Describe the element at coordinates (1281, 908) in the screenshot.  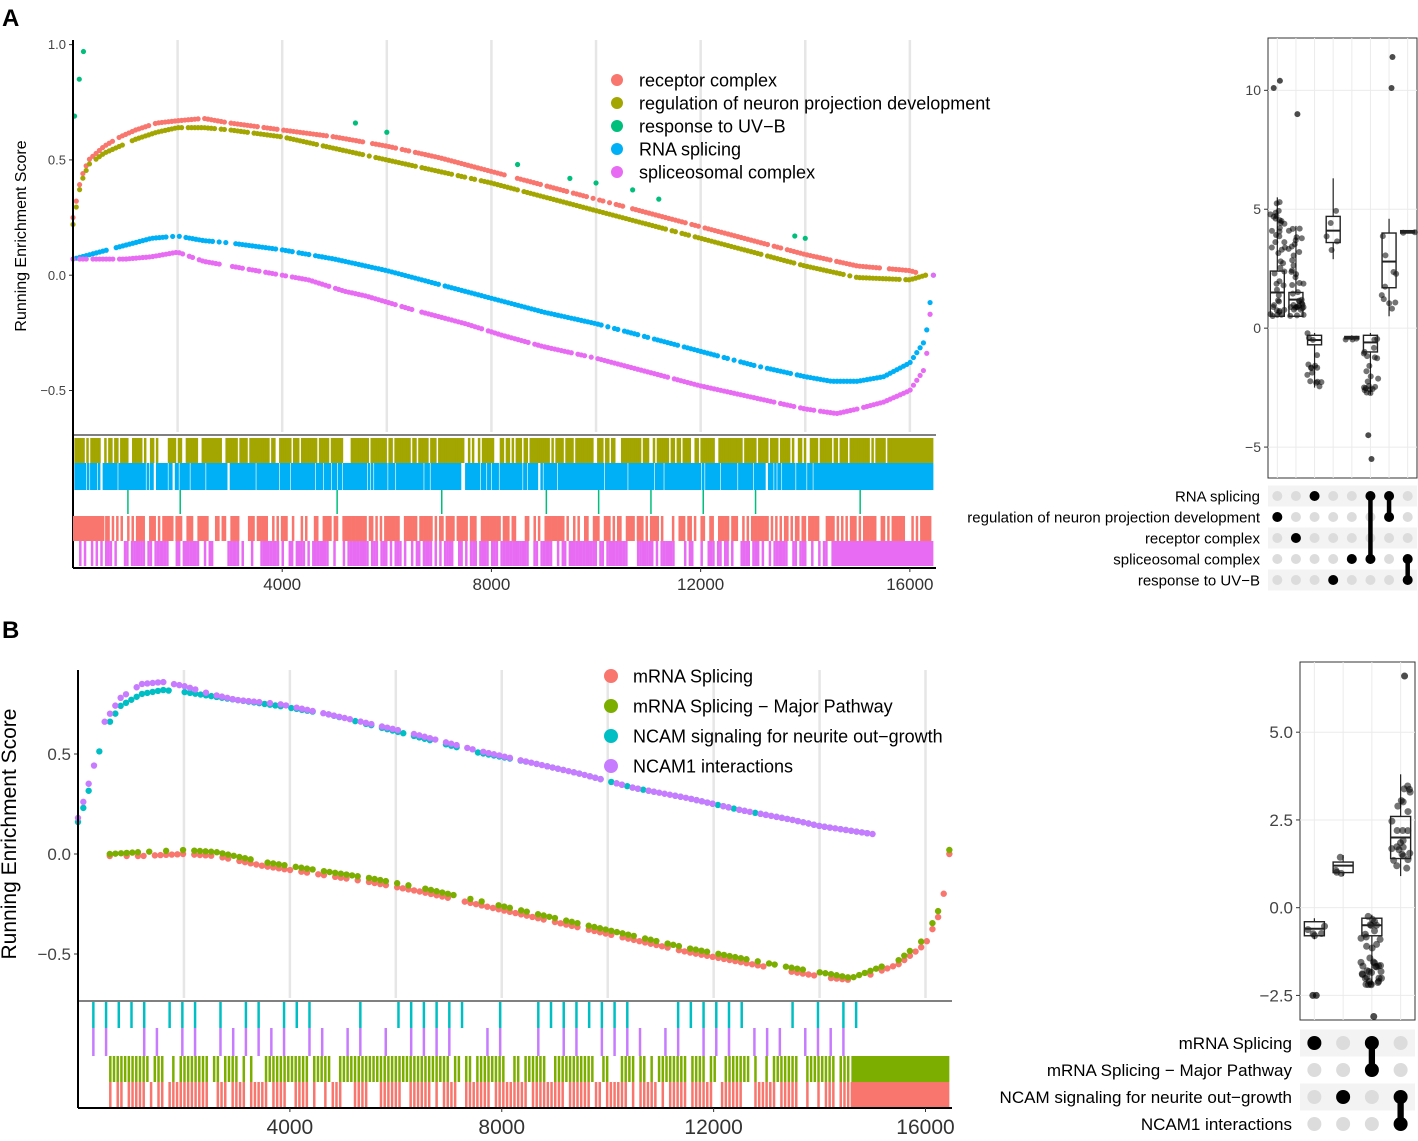
I see `y-tick-label: 0.0` at that location.